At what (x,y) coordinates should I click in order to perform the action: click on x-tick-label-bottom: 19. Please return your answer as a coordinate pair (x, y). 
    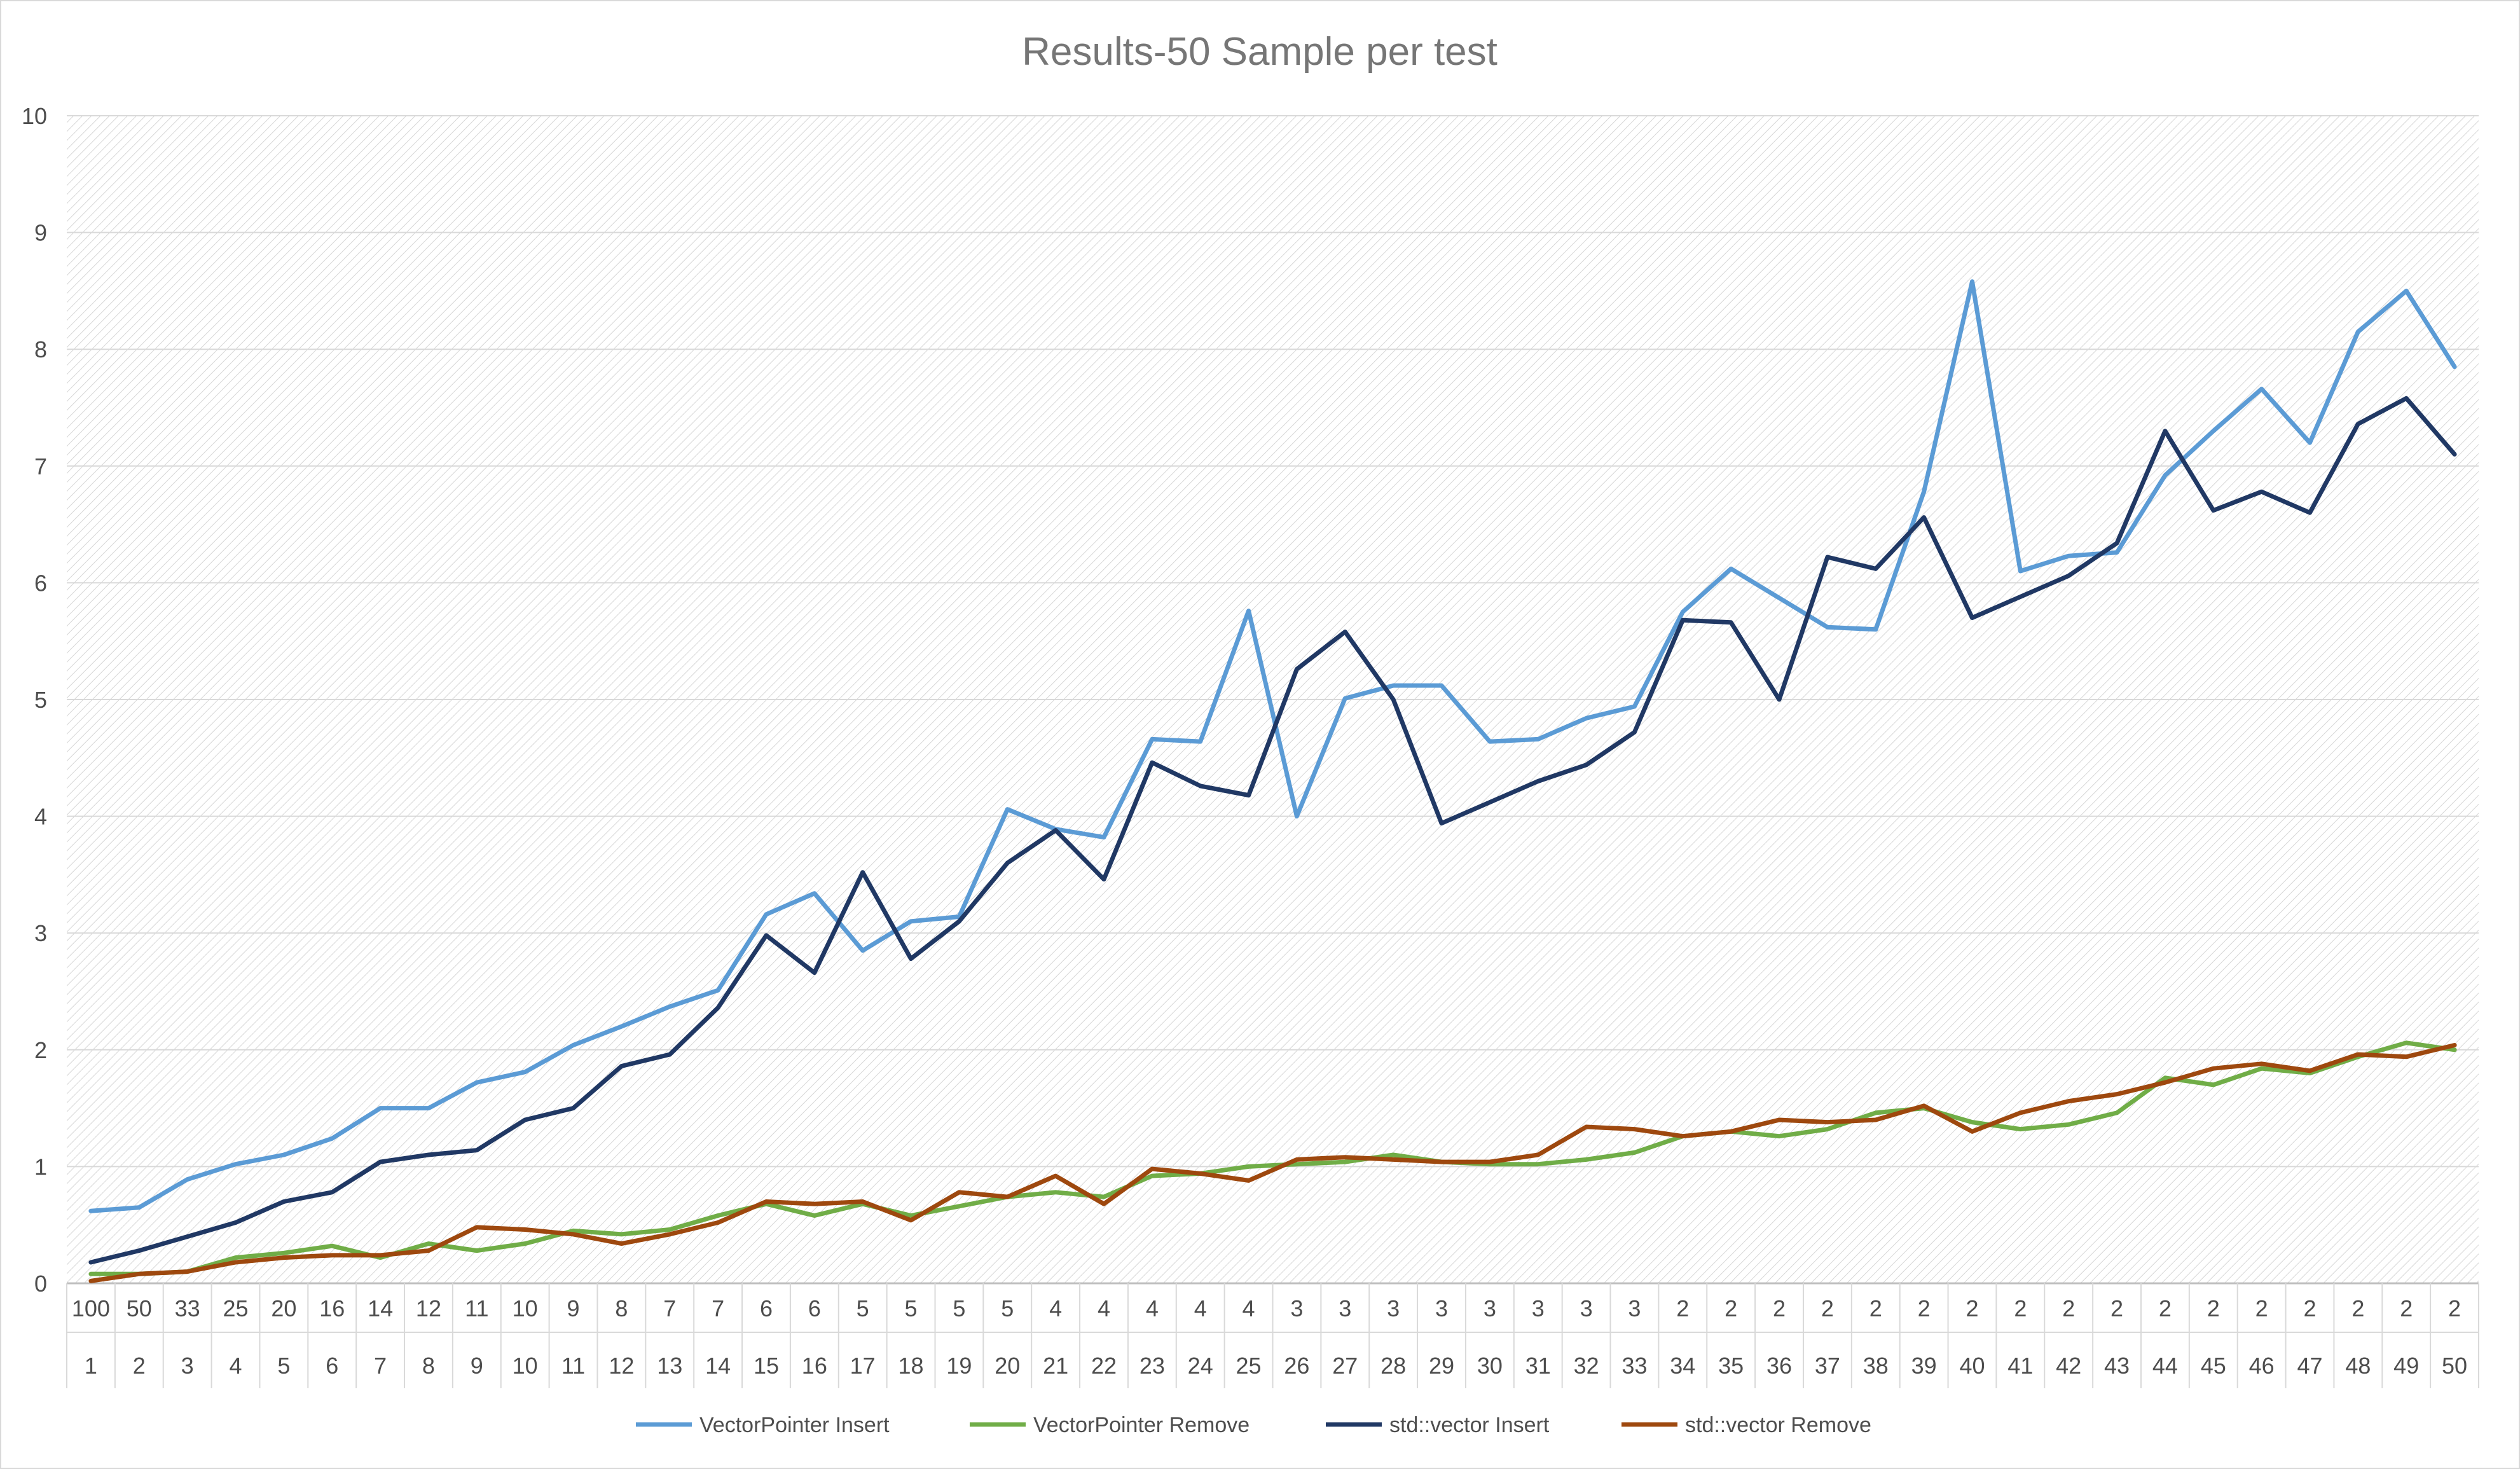
    Looking at the image, I should click on (959, 1366).